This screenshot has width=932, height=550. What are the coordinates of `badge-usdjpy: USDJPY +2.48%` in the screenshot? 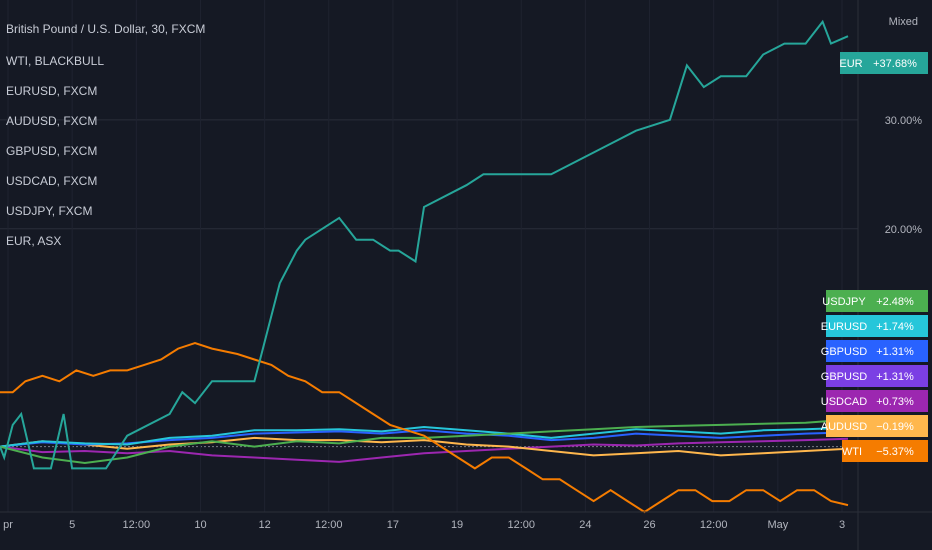 It's located at (875, 301).